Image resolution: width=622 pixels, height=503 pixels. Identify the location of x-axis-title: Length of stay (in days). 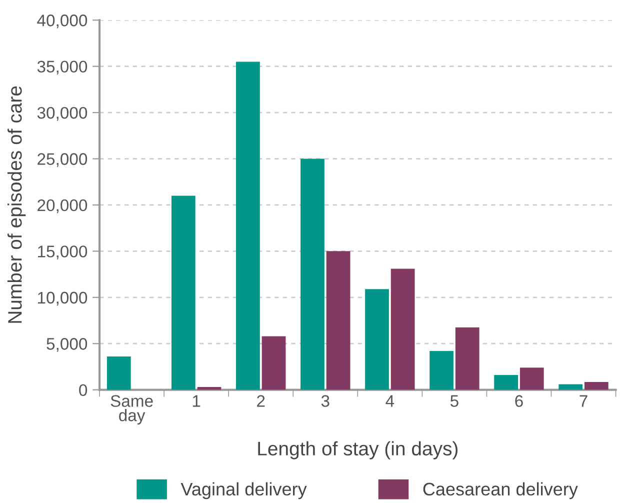
(358, 450).